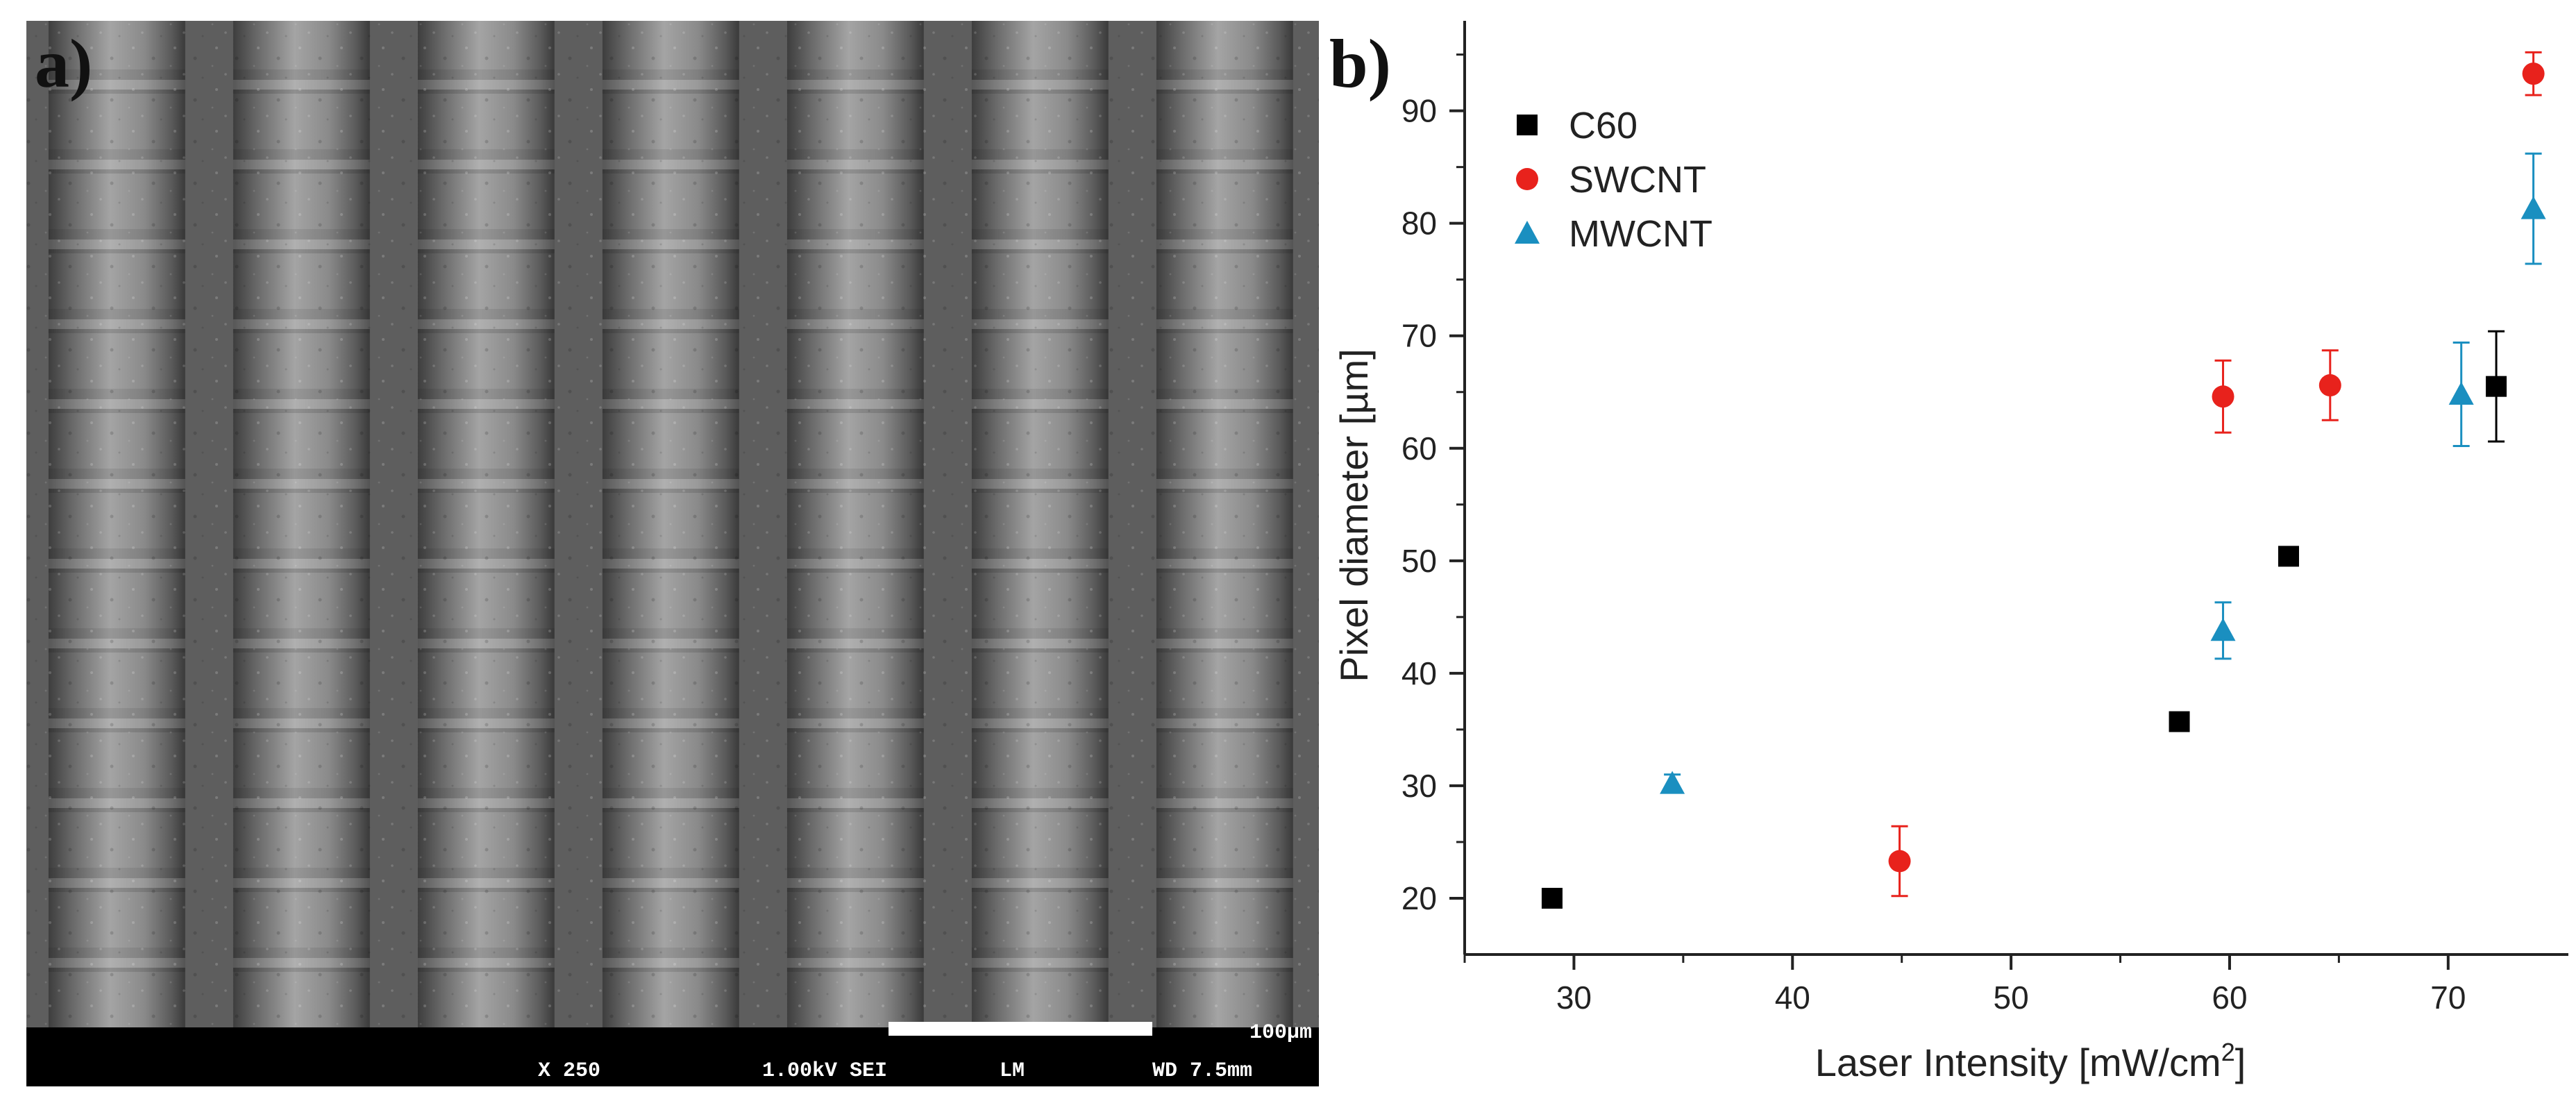 Image resolution: width=2576 pixels, height=1110 pixels. I want to click on x-tick-label: 30, so click(1574, 997).